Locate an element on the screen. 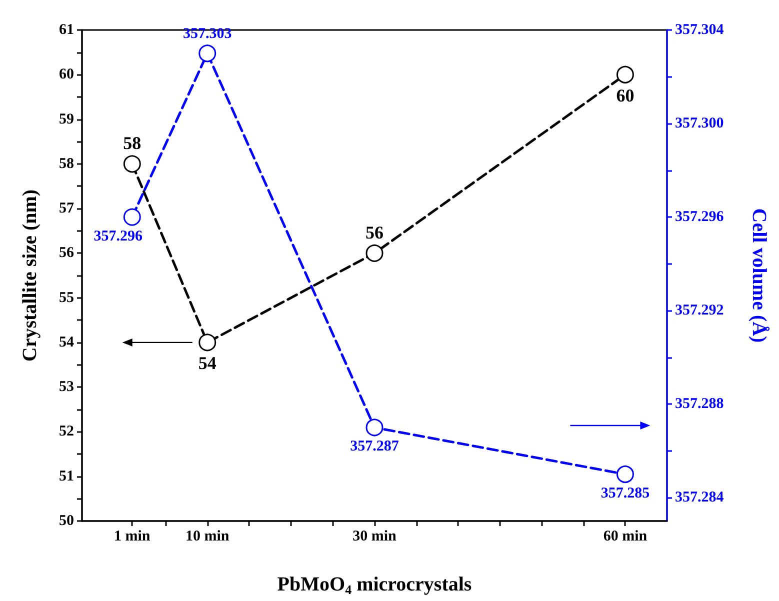 The height and width of the screenshot is (601, 779). x-tick-label: 60 min is located at coordinates (625, 536).